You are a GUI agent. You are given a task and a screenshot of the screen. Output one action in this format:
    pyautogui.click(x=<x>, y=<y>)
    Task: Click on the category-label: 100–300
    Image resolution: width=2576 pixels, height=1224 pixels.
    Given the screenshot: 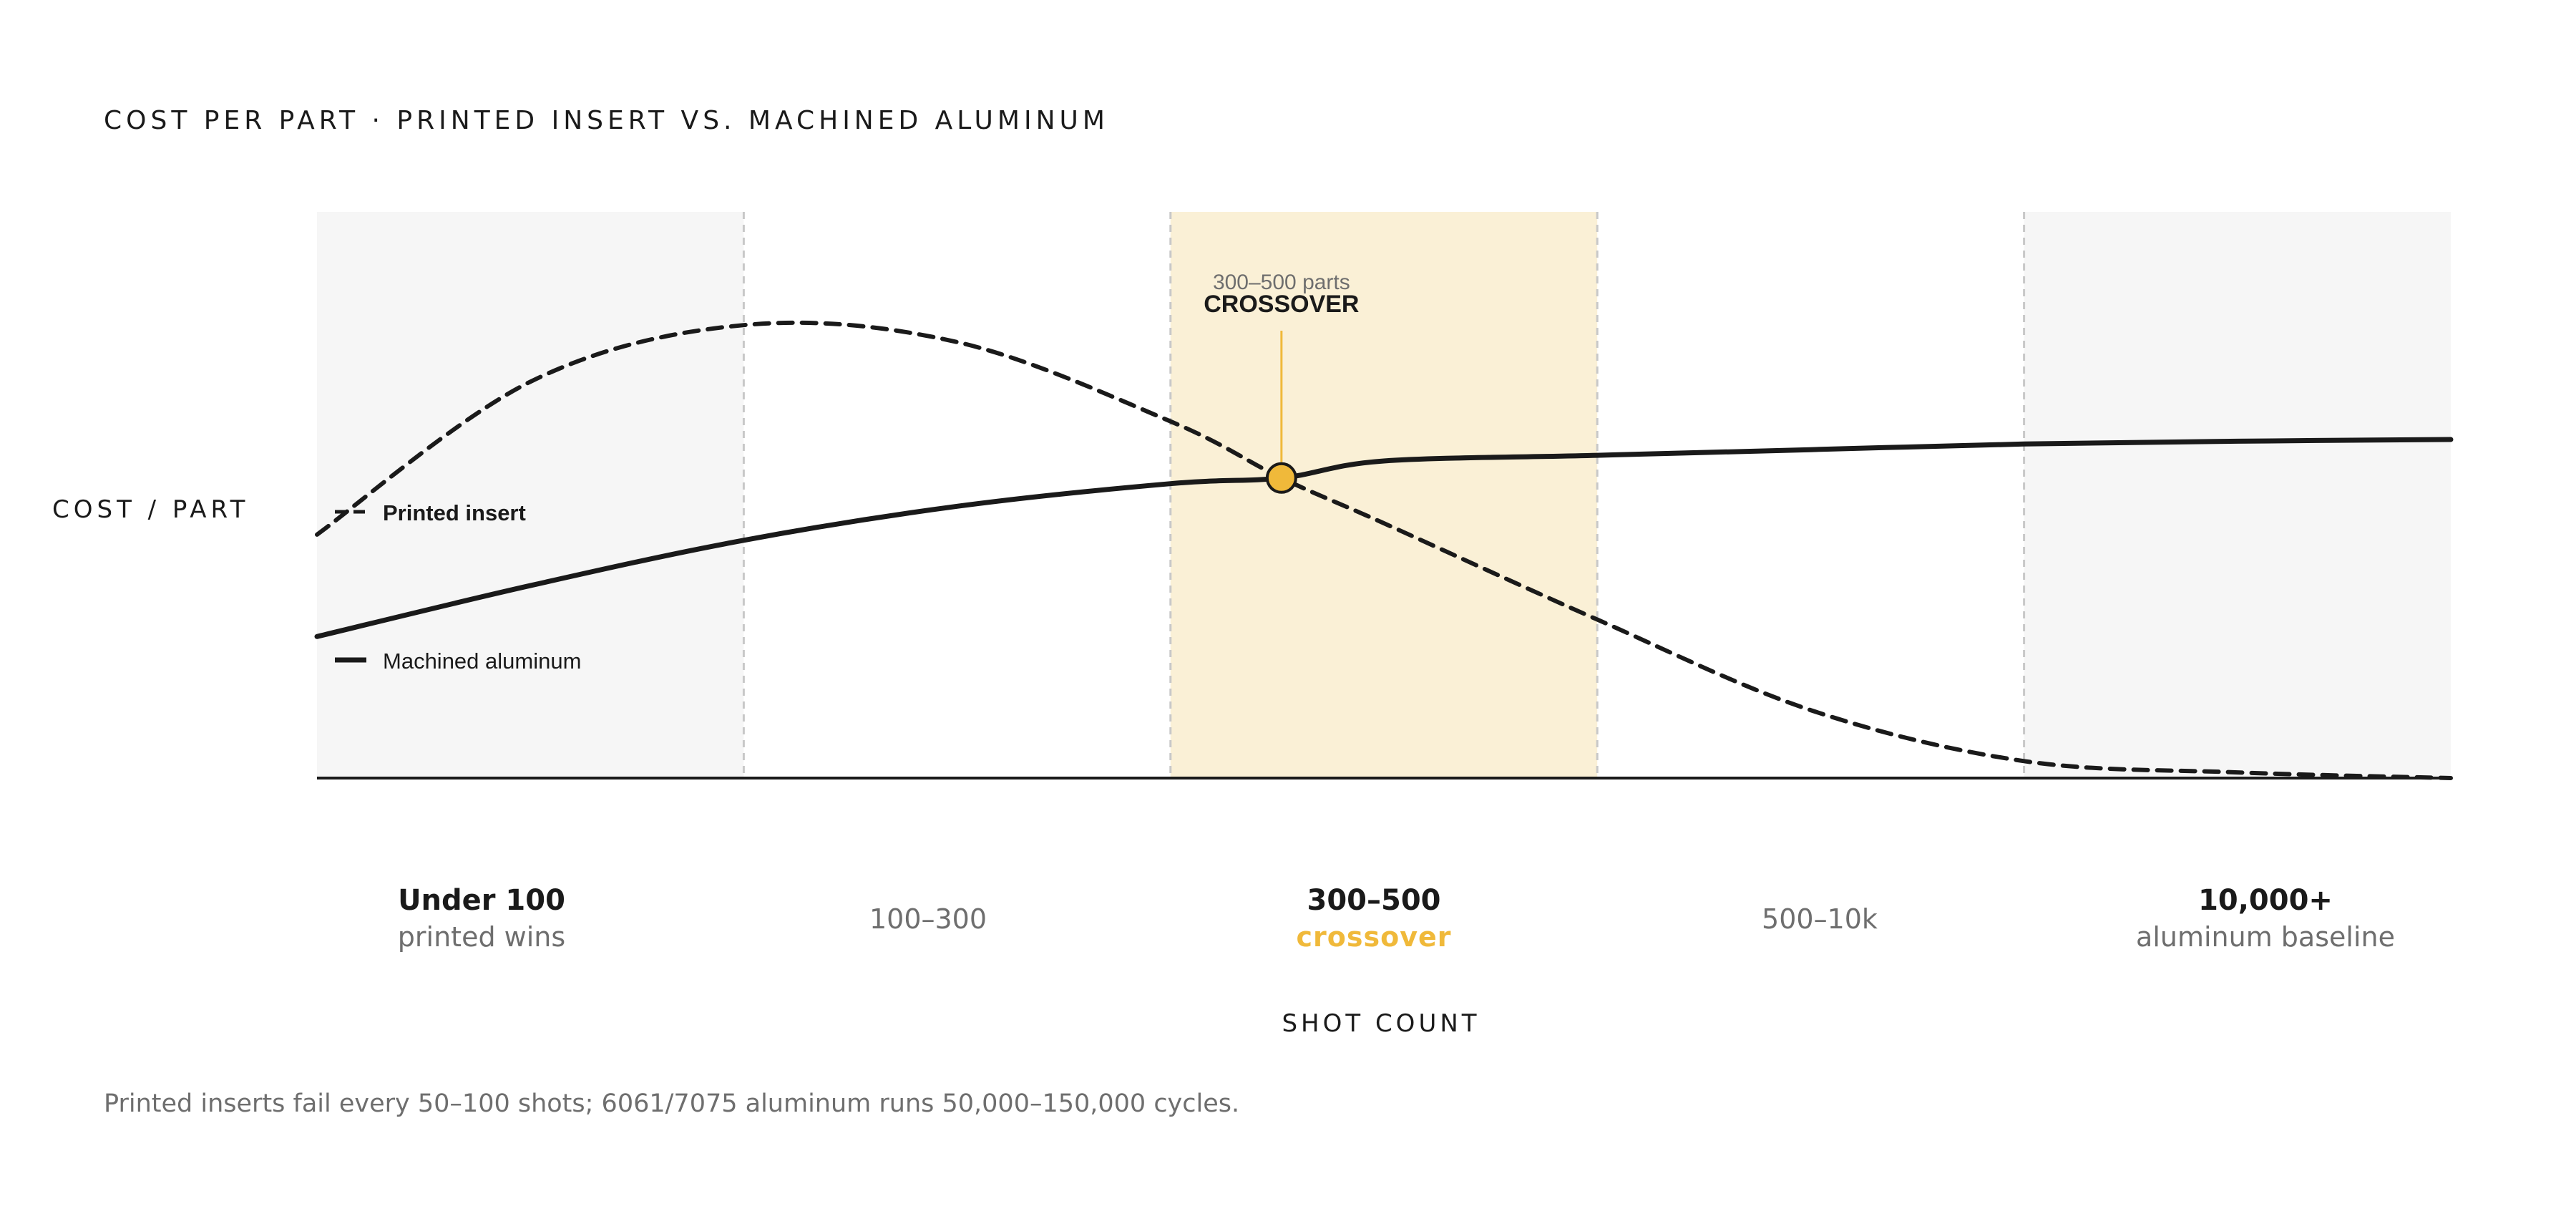 What is the action you would take?
    pyautogui.click(x=928, y=919)
    